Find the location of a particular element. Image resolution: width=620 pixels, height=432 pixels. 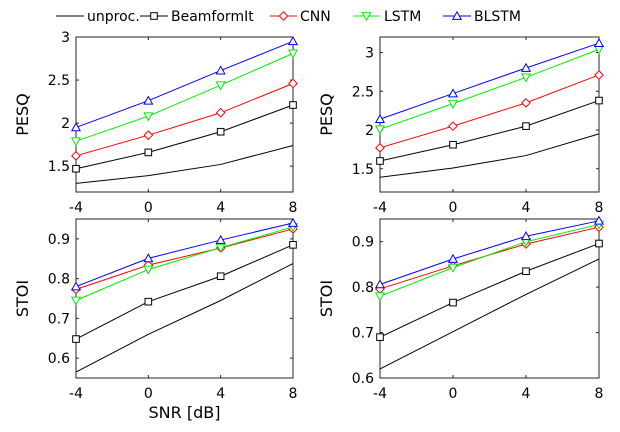

legend-entry-lstm: LSTM is located at coordinates (387, 17).